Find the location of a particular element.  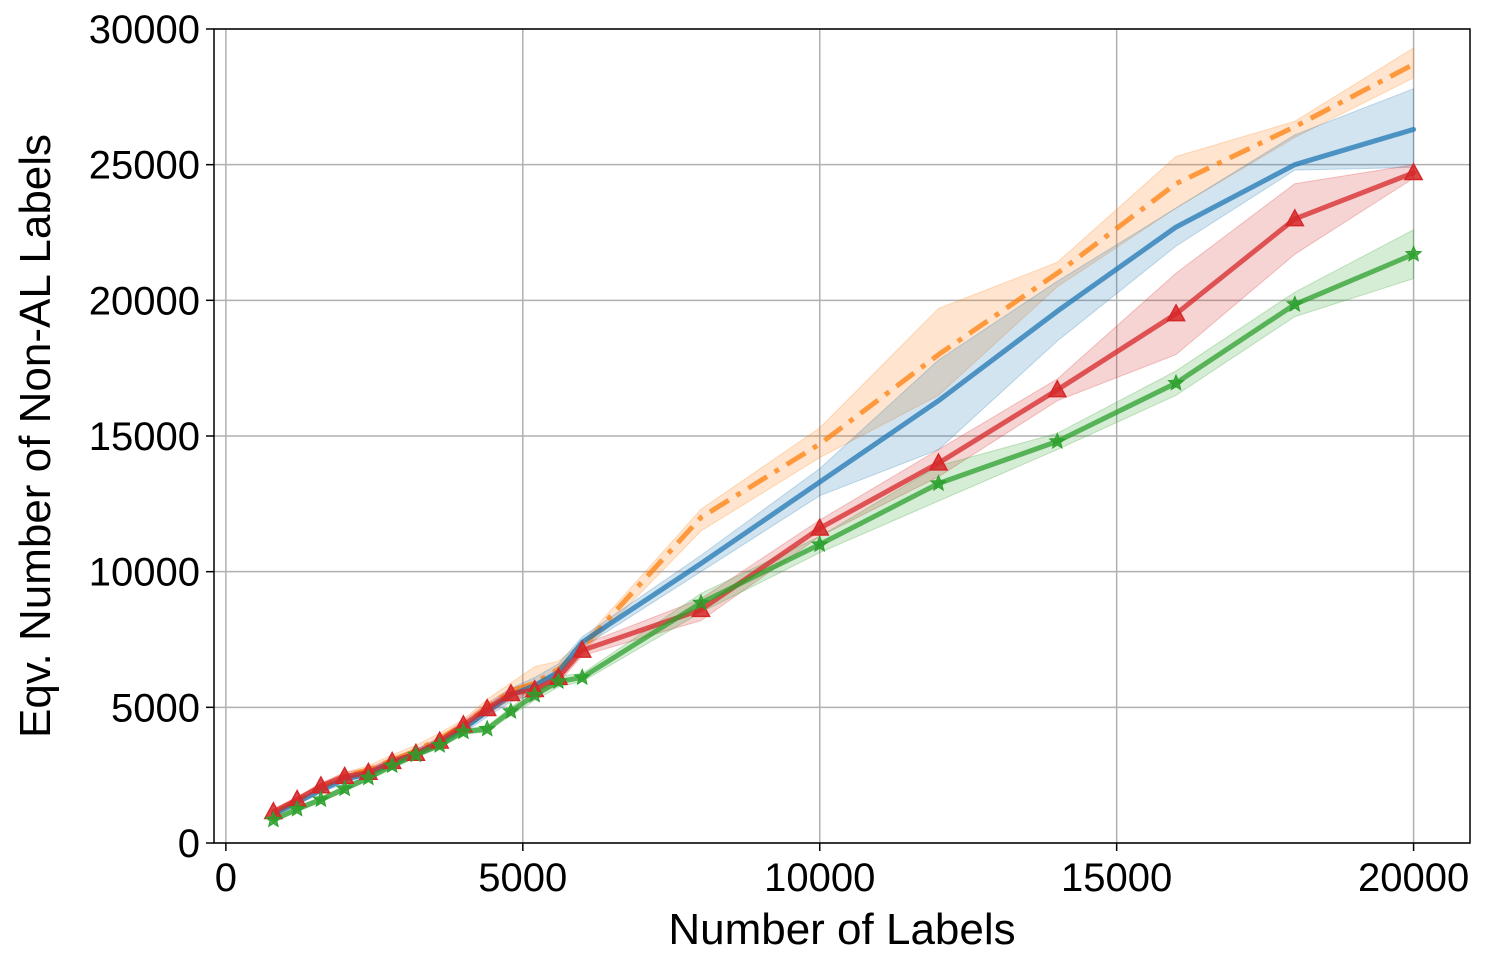

y-tick-label-3: 15000 is located at coordinates (144, 437).